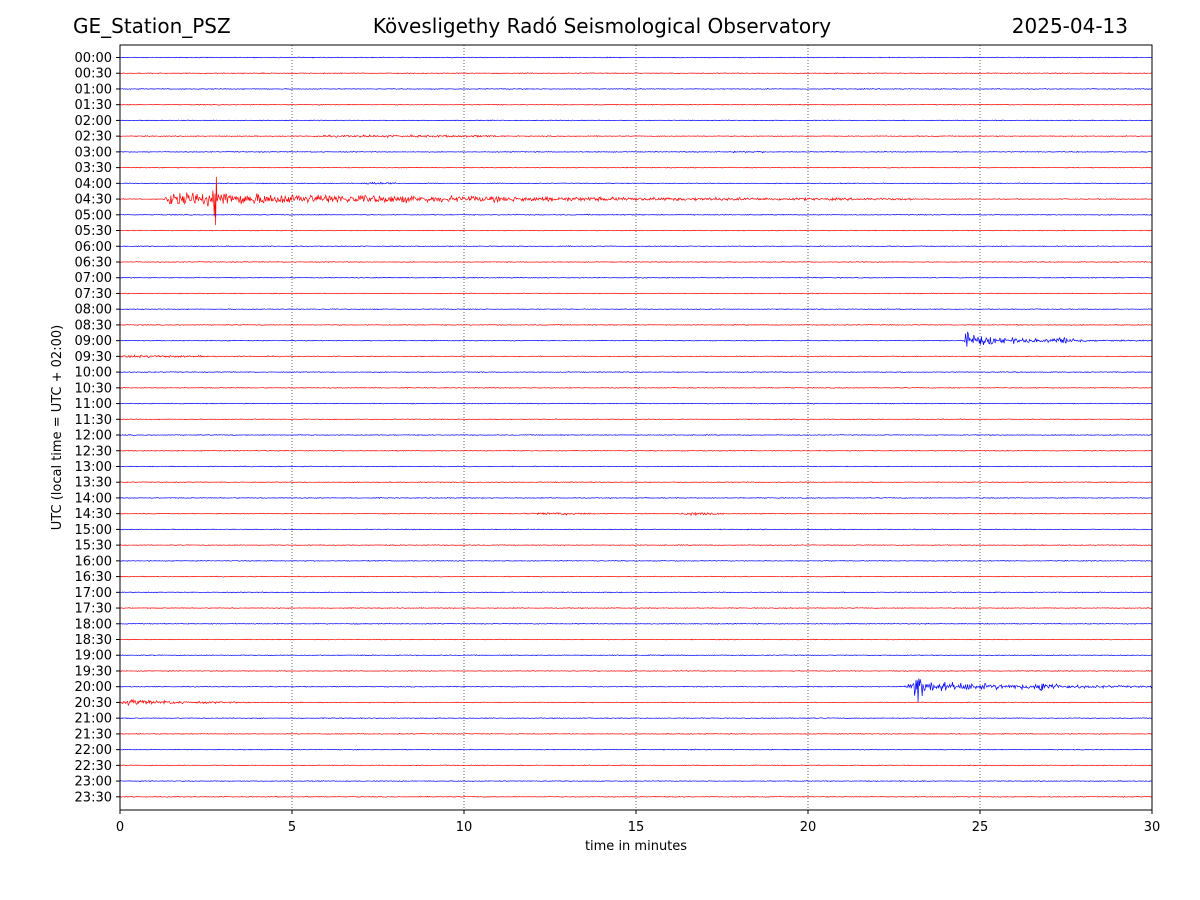  Describe the element at coordinates (636, 718) in the screenshot. I see `trace-21:00` at that location.